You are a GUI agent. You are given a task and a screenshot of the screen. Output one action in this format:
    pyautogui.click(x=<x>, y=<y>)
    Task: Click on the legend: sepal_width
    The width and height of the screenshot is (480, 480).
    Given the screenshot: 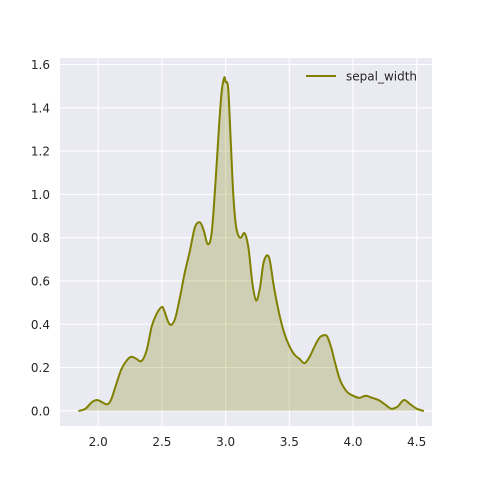 What is the action you would take?
    pyautogui.click(x=361, y=77)
    